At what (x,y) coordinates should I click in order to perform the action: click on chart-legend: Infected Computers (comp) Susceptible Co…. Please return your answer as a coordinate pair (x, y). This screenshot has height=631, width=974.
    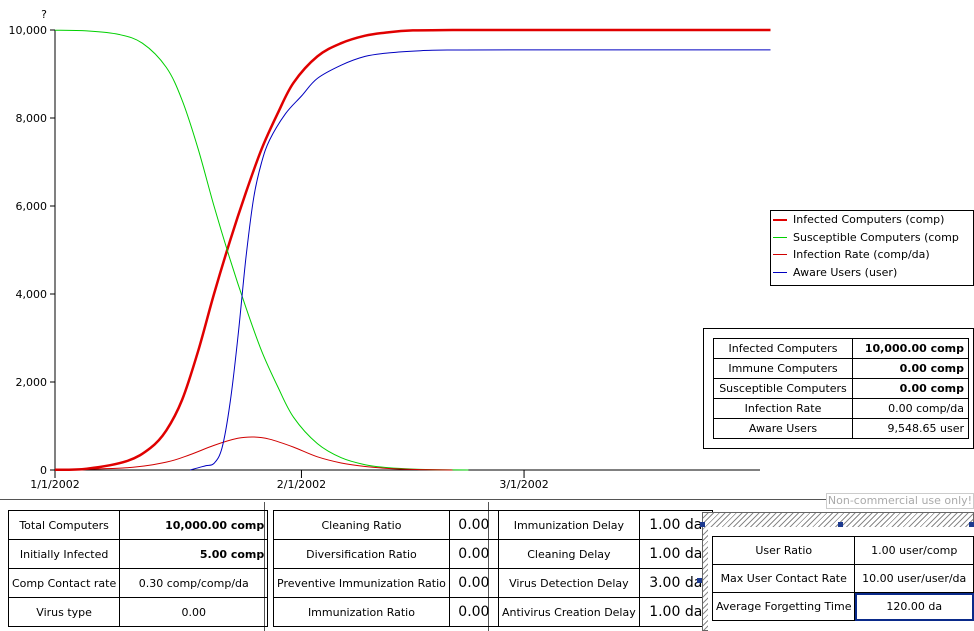
    Looking at the image, I should click on (872, 248).